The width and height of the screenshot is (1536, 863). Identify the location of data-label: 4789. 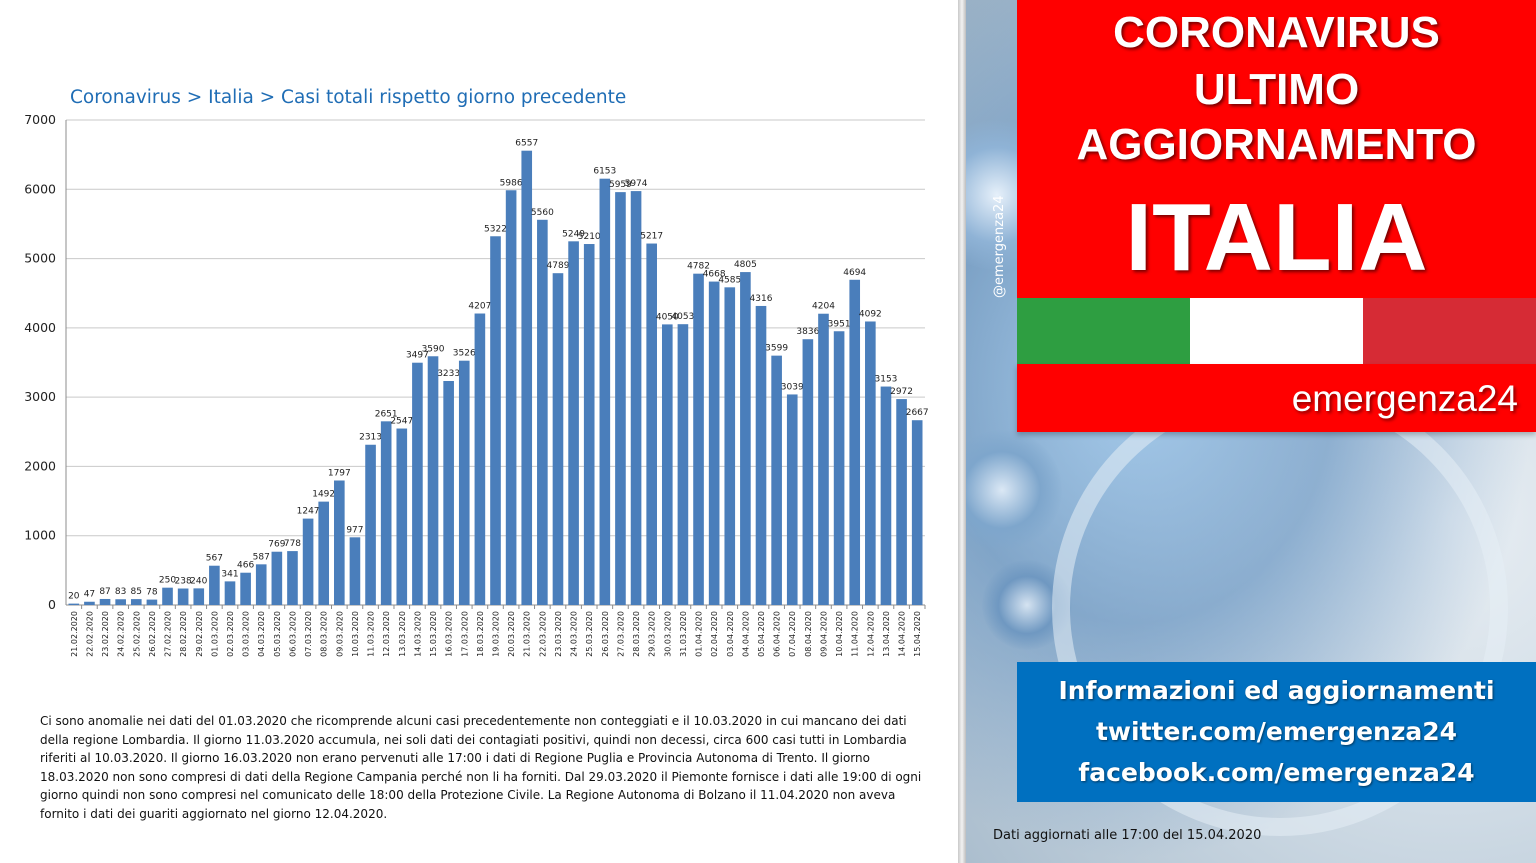
(558, 266).